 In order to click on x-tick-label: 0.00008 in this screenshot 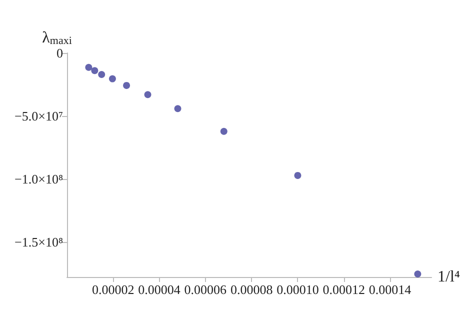, I will do `click(251, 289)`.